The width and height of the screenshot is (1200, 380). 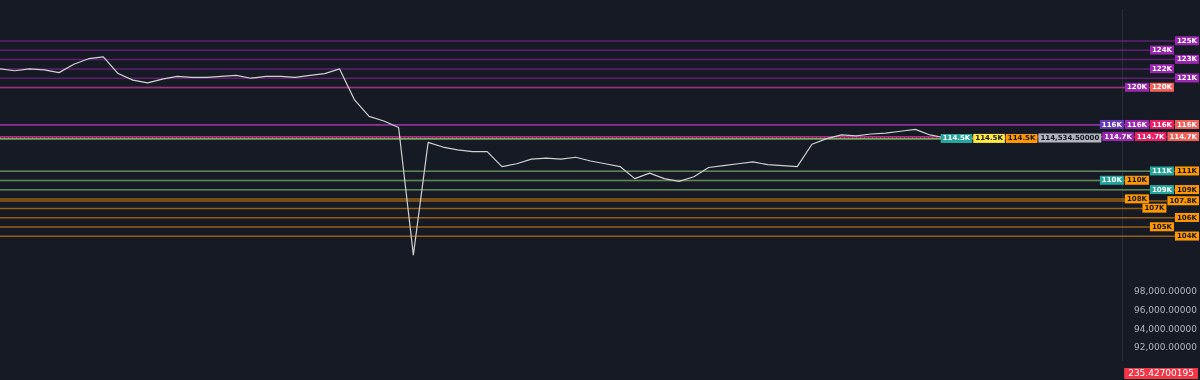 I want to click on y-tick-label: 98,000.00000, so click(x=1166, y=291).